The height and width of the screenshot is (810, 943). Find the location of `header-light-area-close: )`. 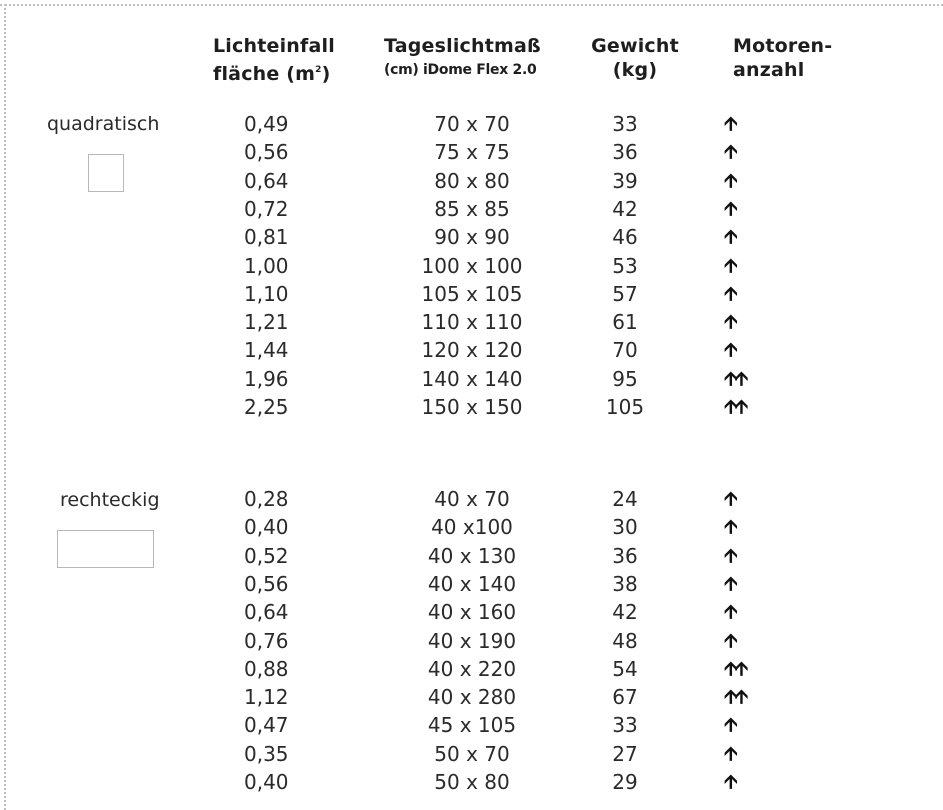

header-light-area-close: ) is located at coordinates (326, 74).